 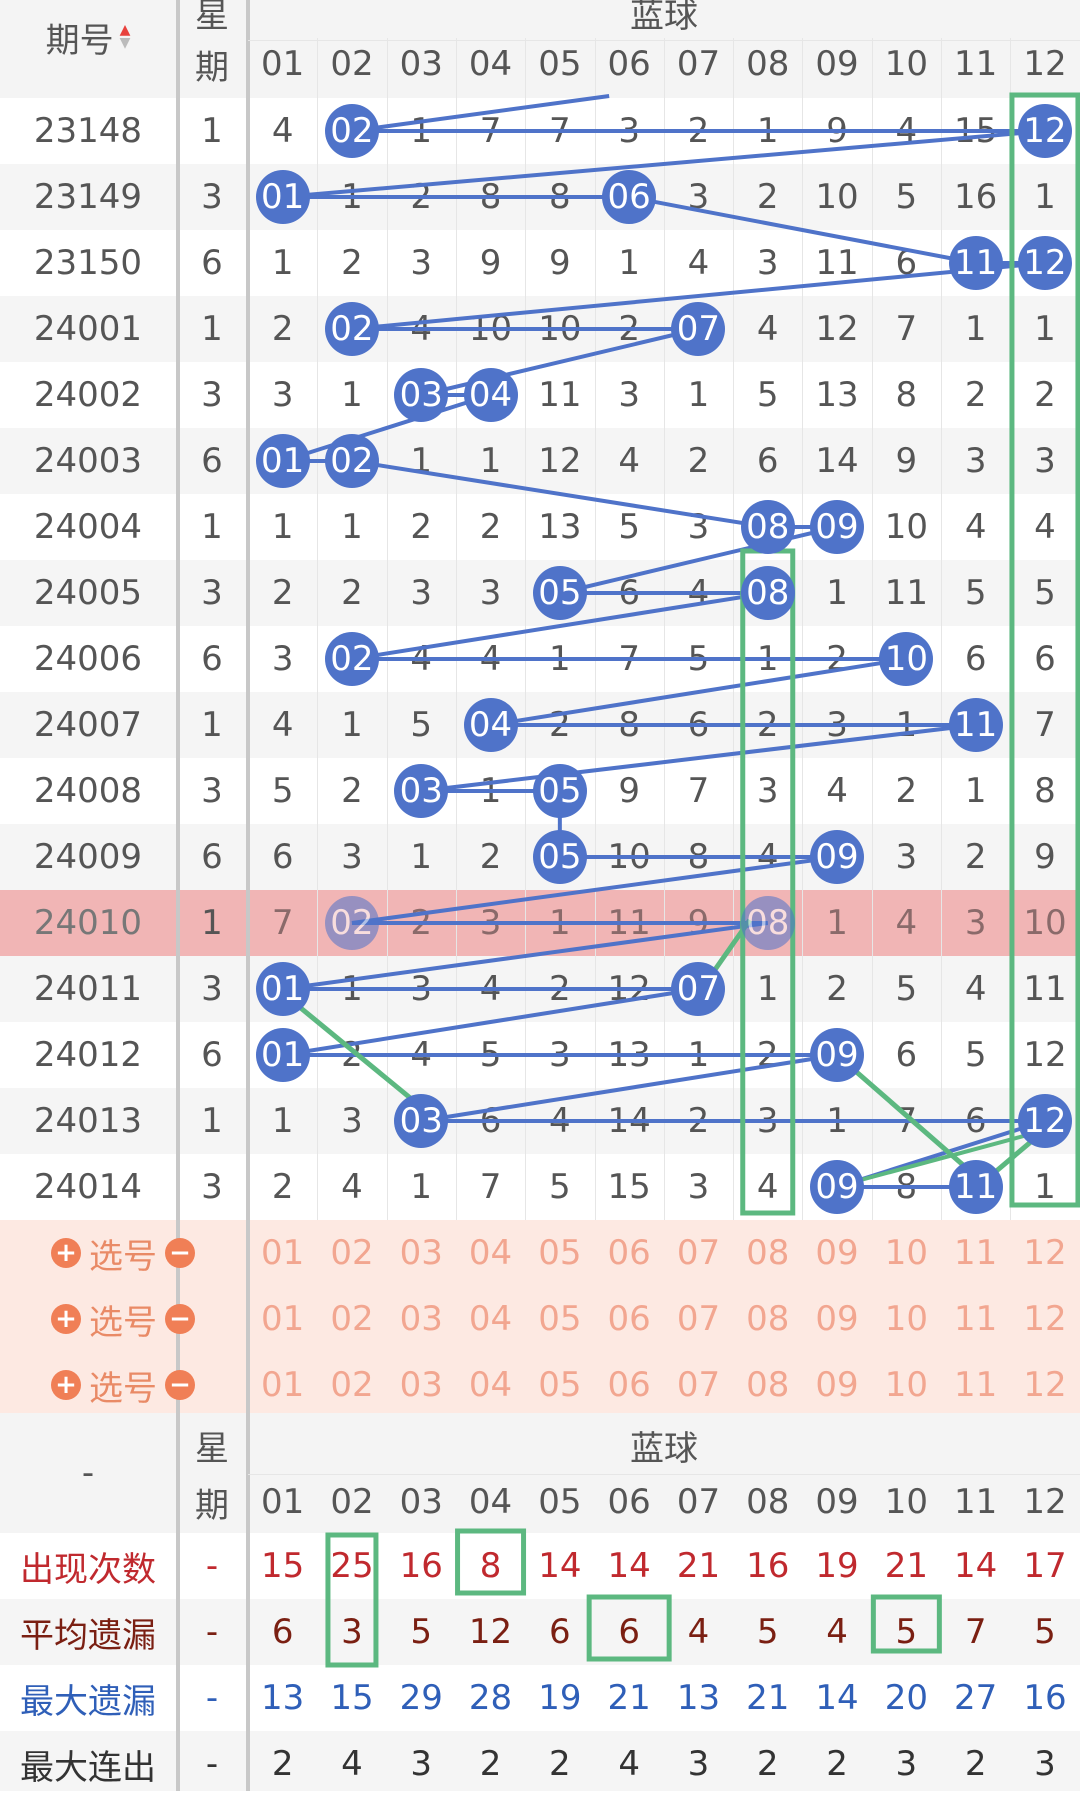 I want to click on stat-value: 25, so click(x=352, y=1566).